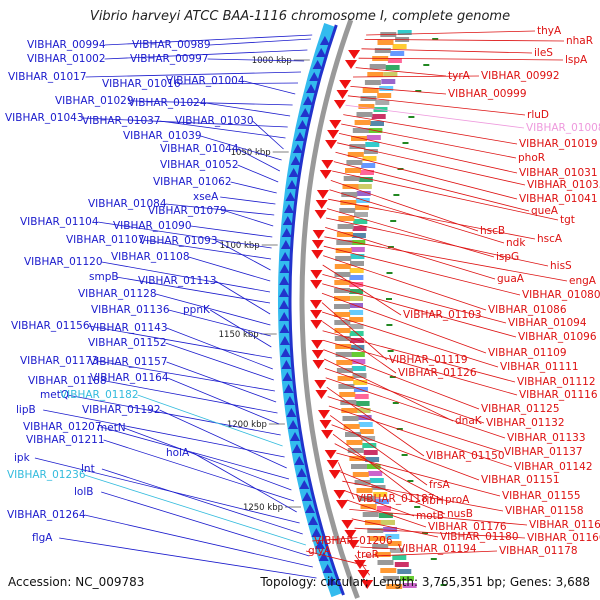  I want to click on gene-label-left: VIBHAR_01093, so click(178, 241).